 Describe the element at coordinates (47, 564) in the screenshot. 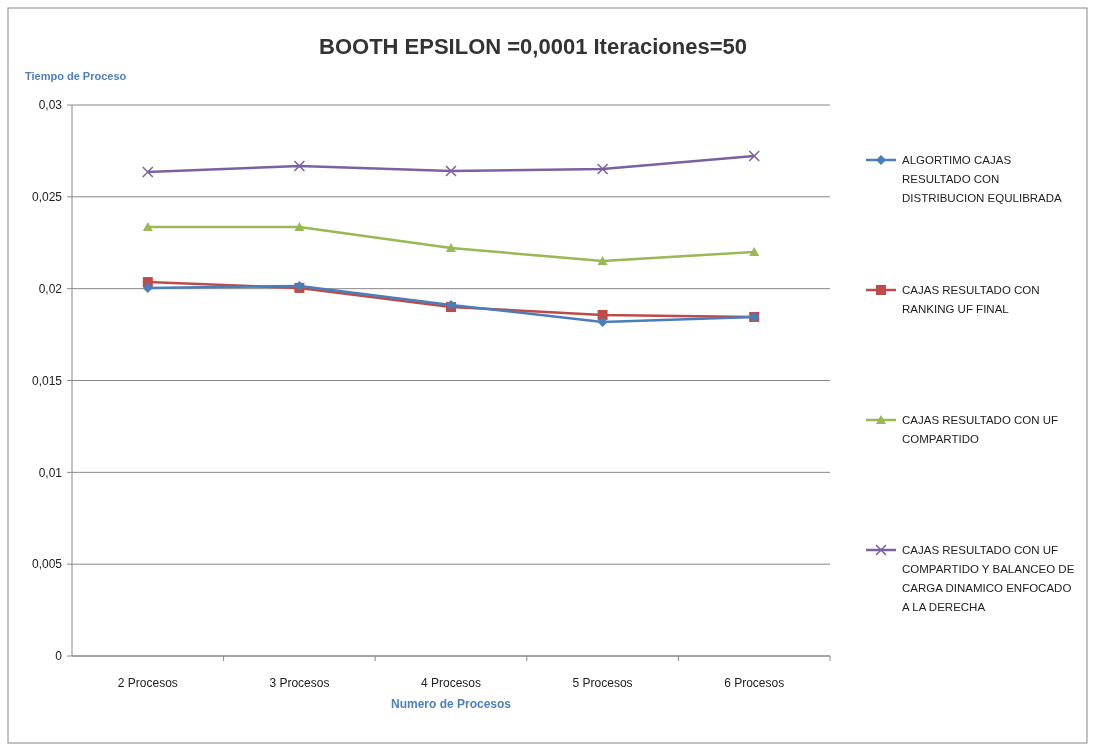

I see `y-tick-label: 0,005` at that location.